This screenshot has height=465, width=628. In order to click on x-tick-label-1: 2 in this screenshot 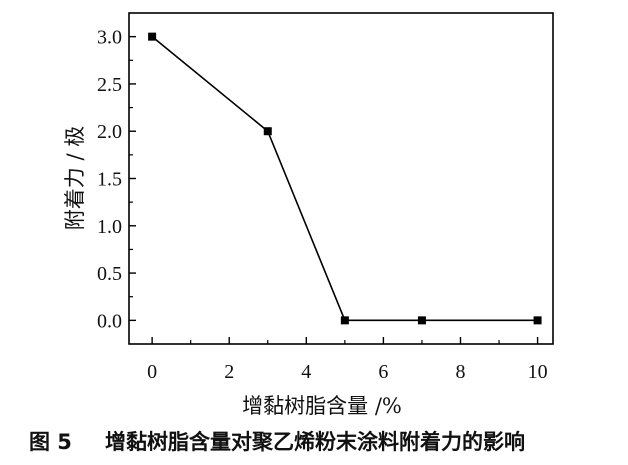, I will do `click(229, 372)`.